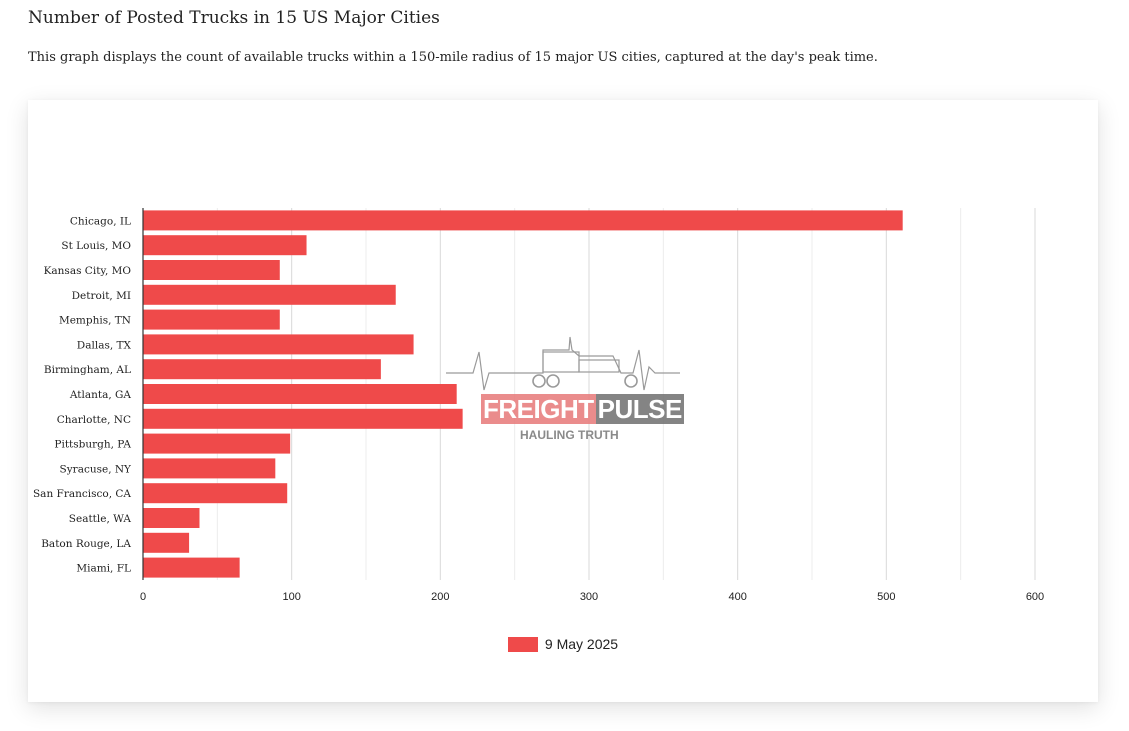  I want to click on y-tick-label: St Louis, MO, so click(96, 246).